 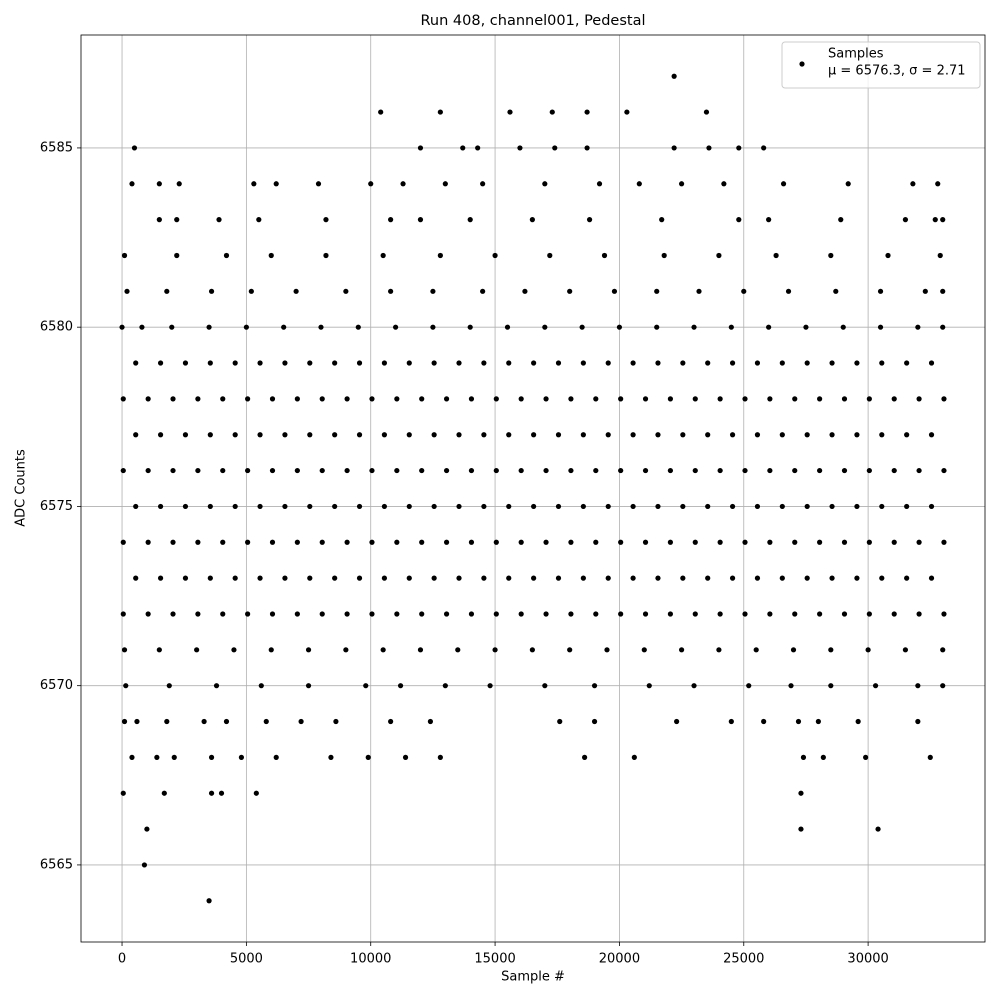 I want to click on legend-label: Samples, so click(x=856, y=54).